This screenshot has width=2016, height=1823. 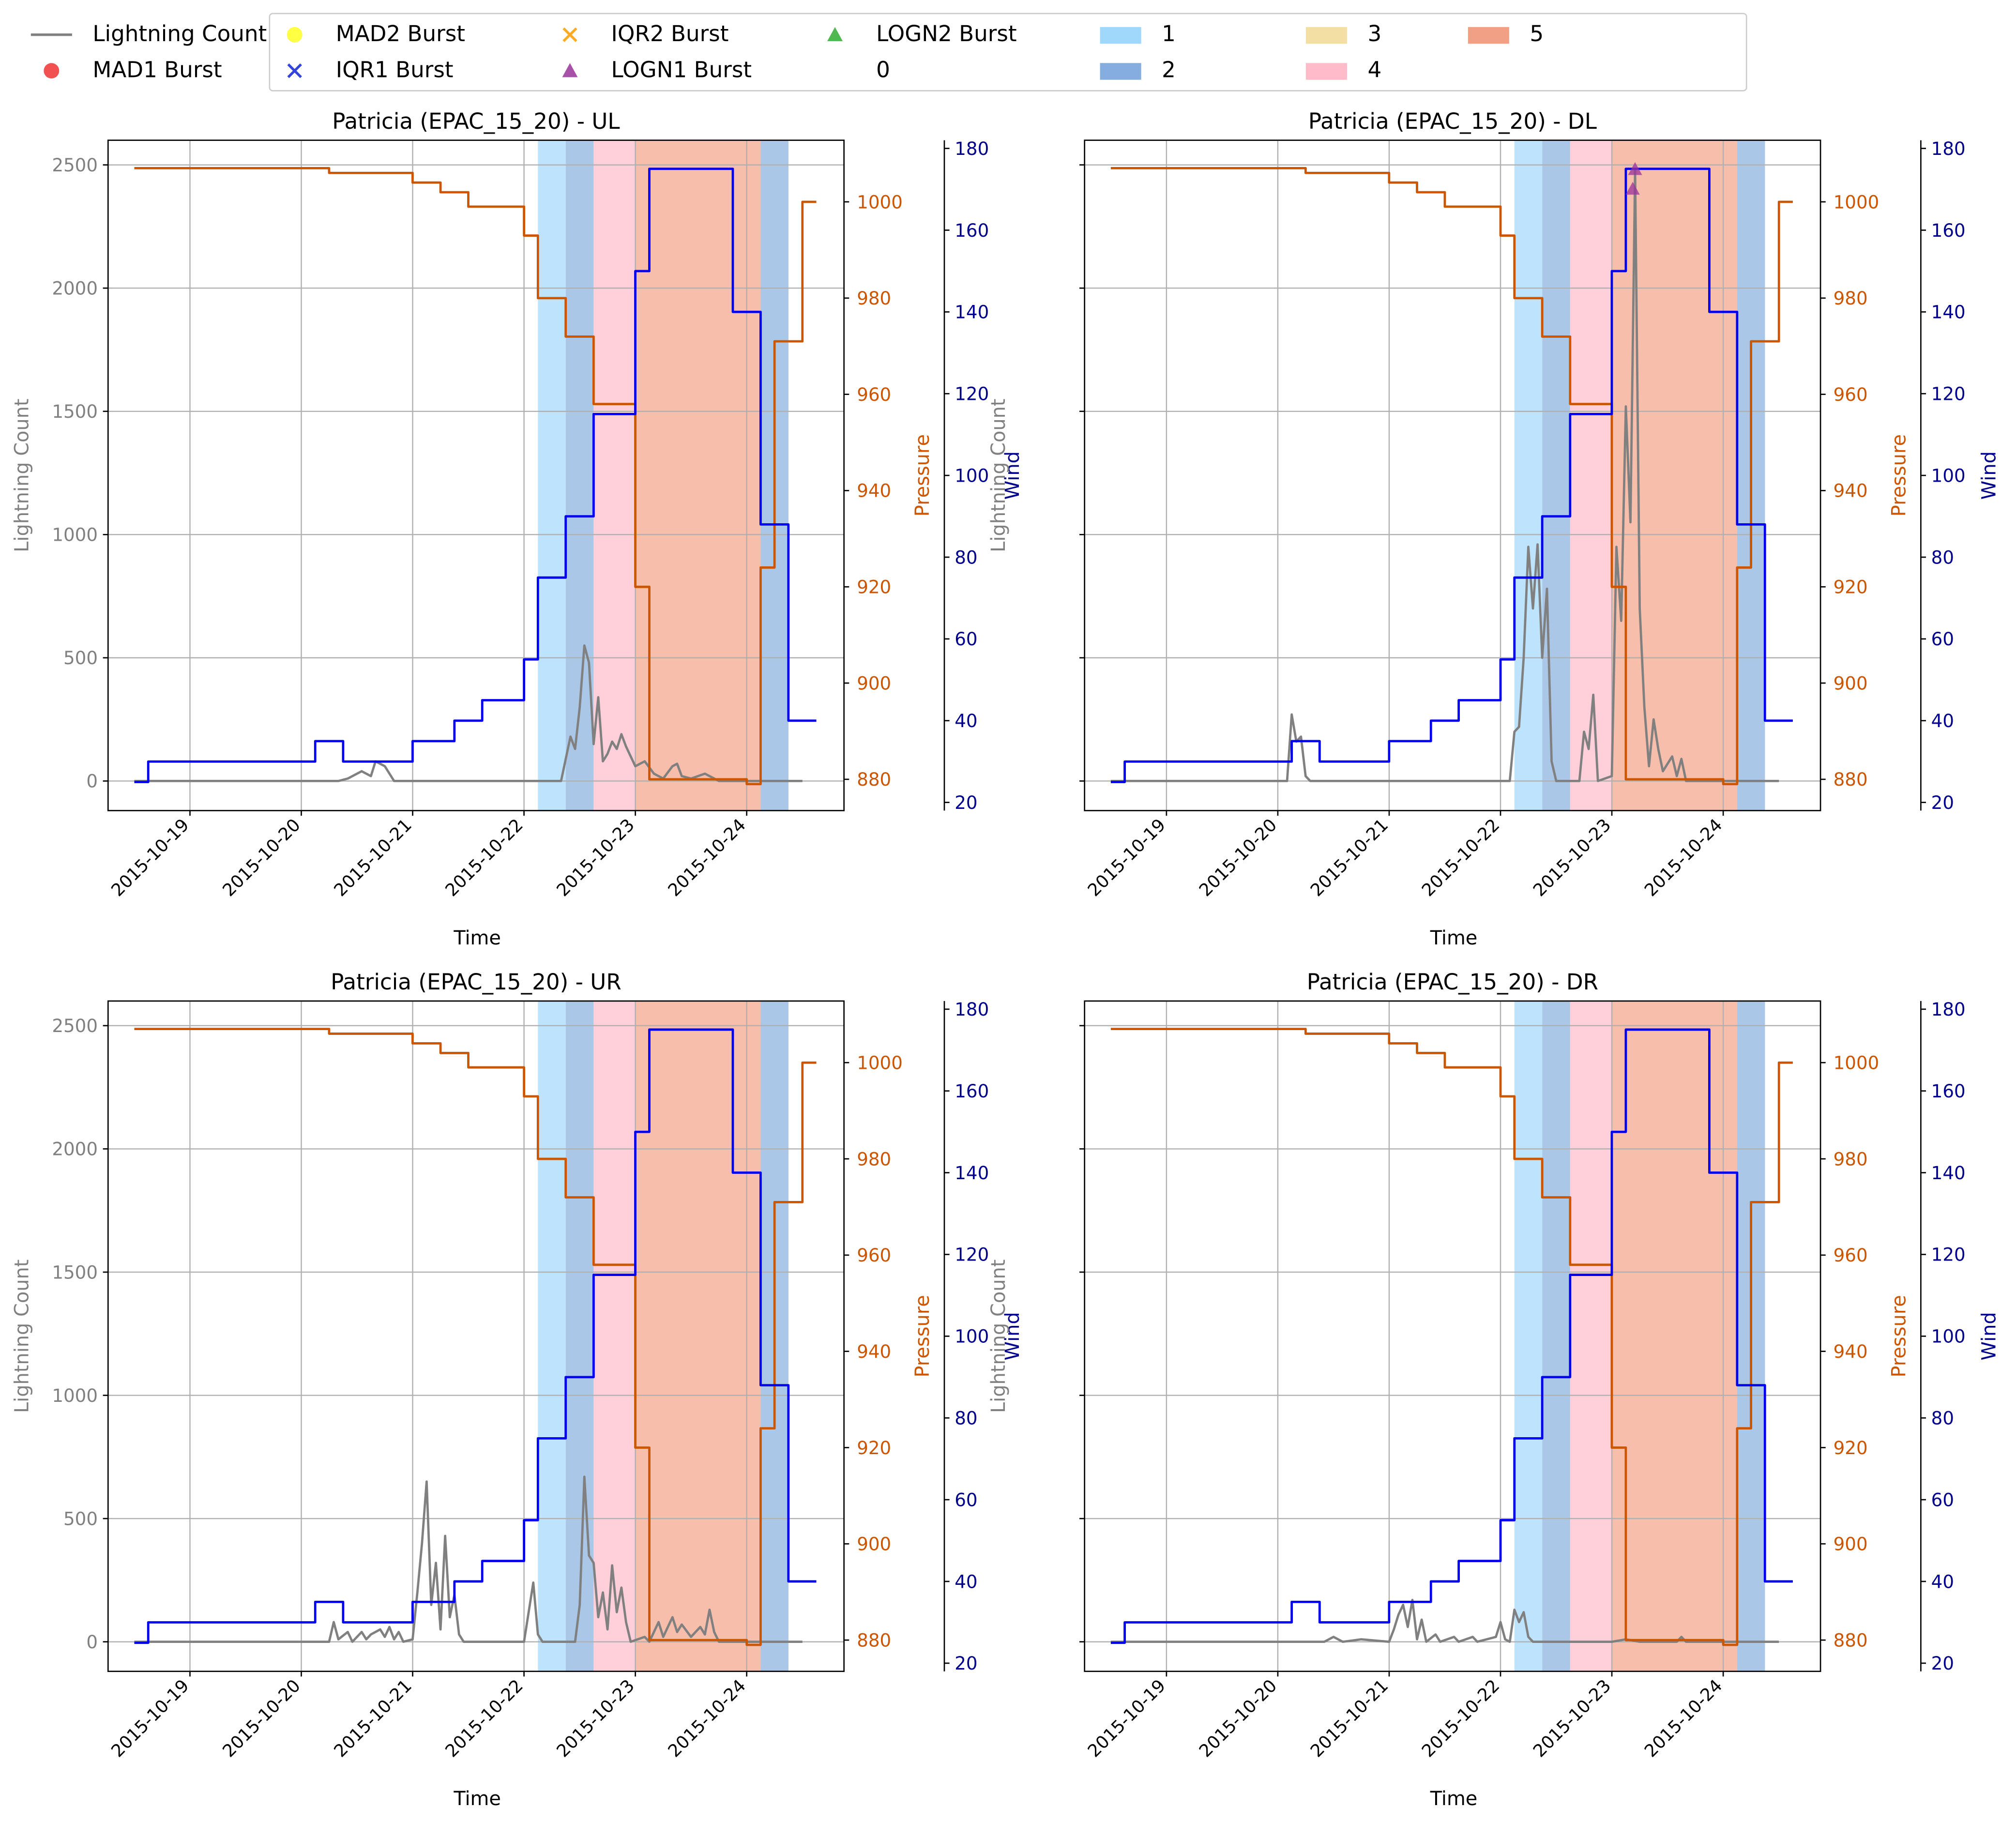 I want to click on legend-triangle-icon, so click(x=570, y=71).